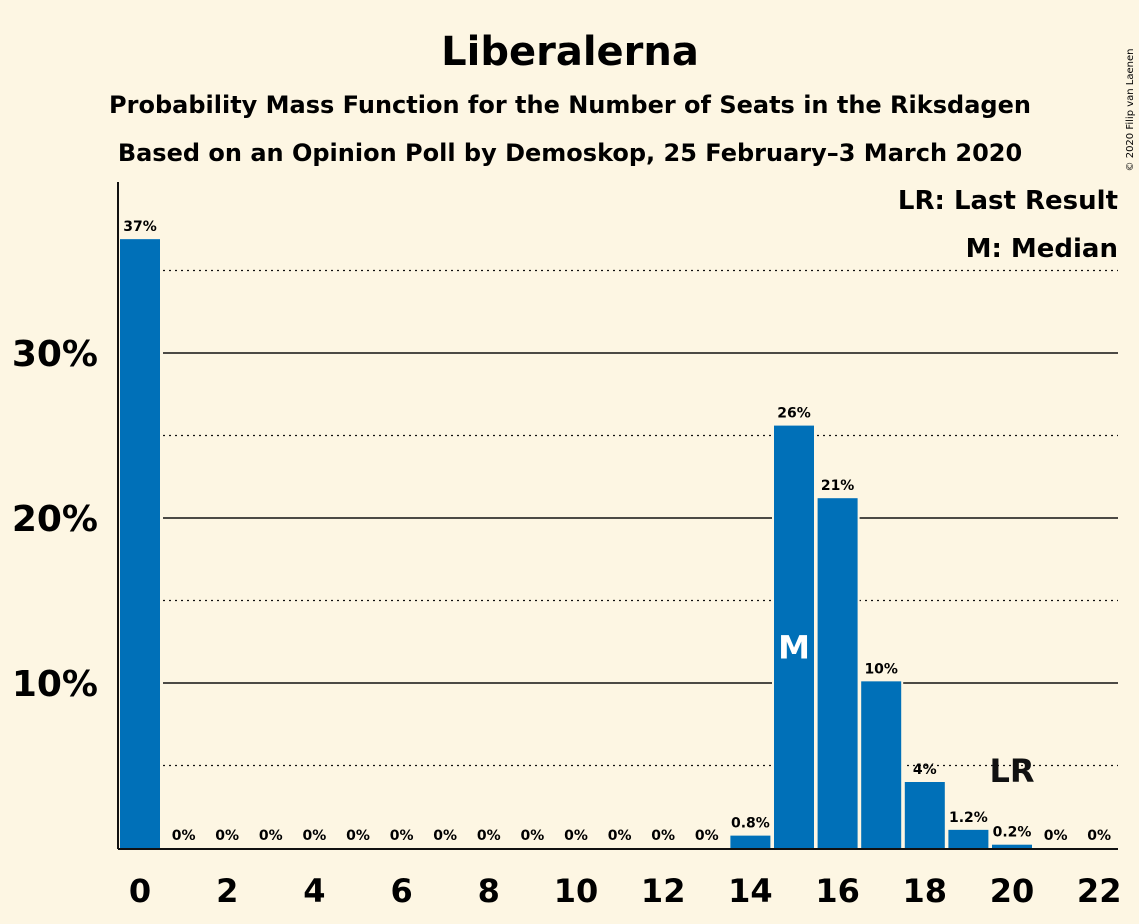  I want to click on x-tick-label: 16, so click(837, 891).